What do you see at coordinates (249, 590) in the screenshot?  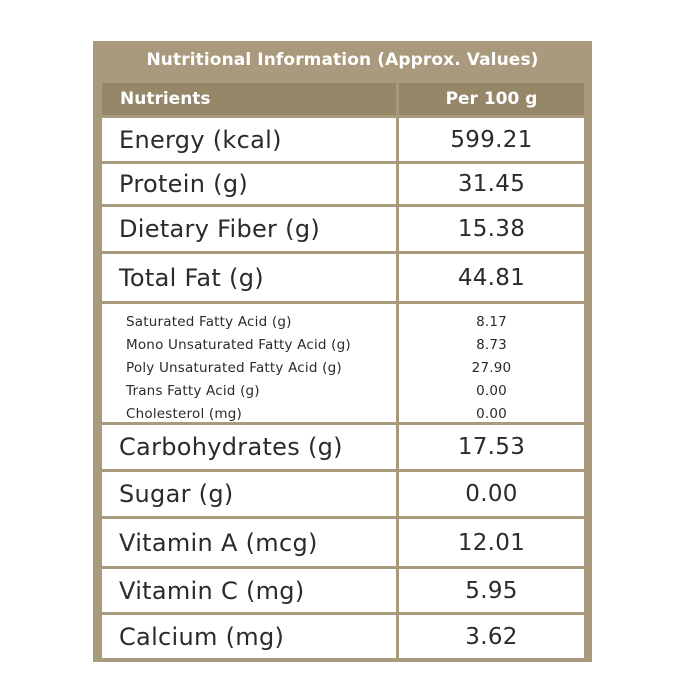 I see `row-vitamin-c-name: Vitamin C (mg)` at bounding box center [249, 590].